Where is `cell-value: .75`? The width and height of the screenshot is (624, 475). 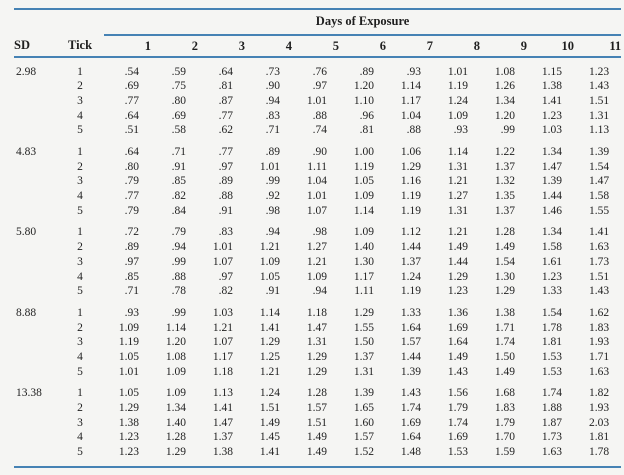
cell-value: .75 is located at coordinates (178, 86).